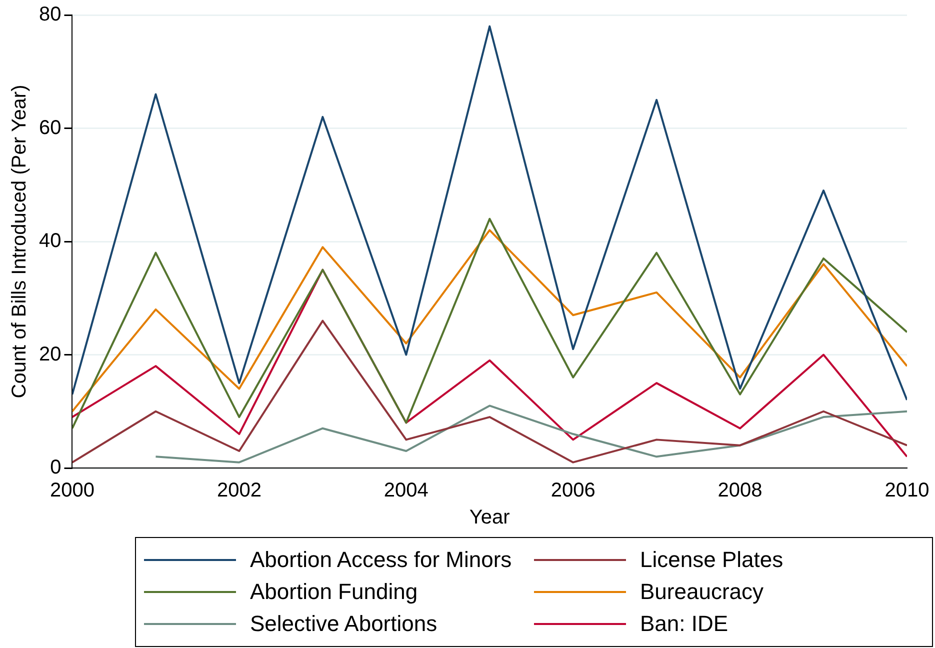  Describe the element at coordinates (702, 592) in the screenshot. I see `legend-label: Bureaucracy` at that location.